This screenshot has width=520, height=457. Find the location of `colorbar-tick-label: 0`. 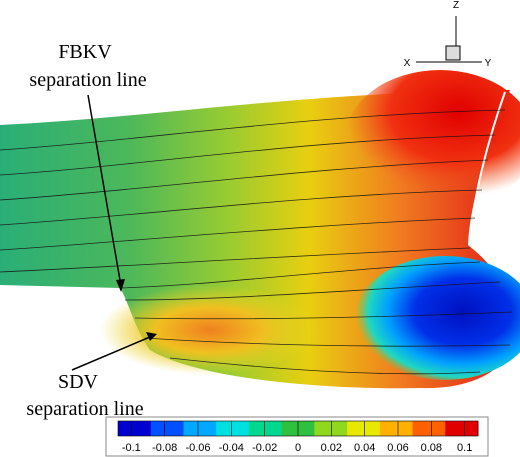

colorbar-tick-label: 0 is located at coordinates (298, 448).